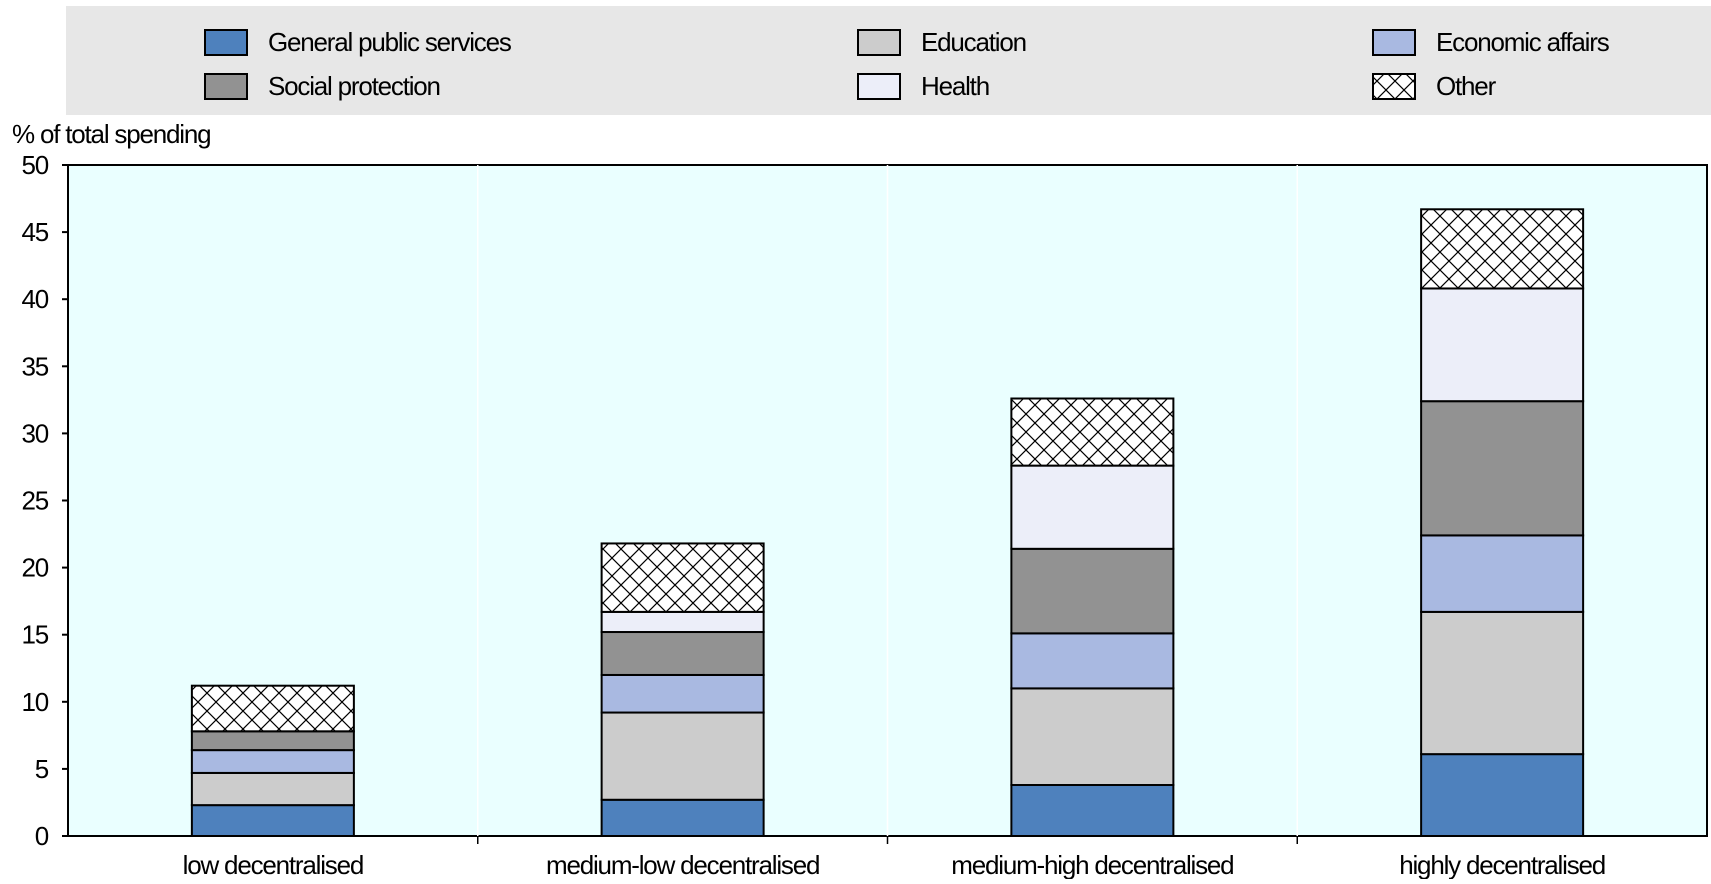 Image resolution: width=1711 pixels, height=884 pixels. What do you see at coordinates (1502, 683) in the screenshot?
I see `bar-education-highly-decentralised` at bounding box center [1502, 683].